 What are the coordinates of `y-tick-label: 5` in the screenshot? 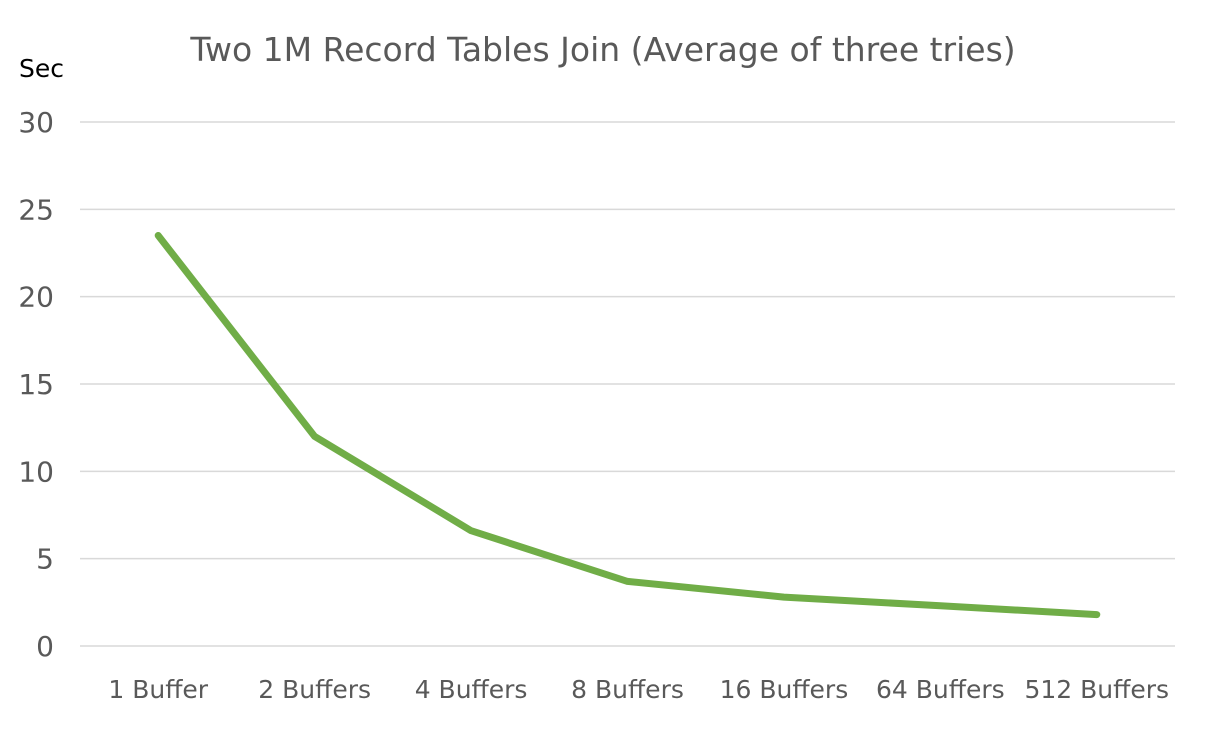 It's located at (45, 559).